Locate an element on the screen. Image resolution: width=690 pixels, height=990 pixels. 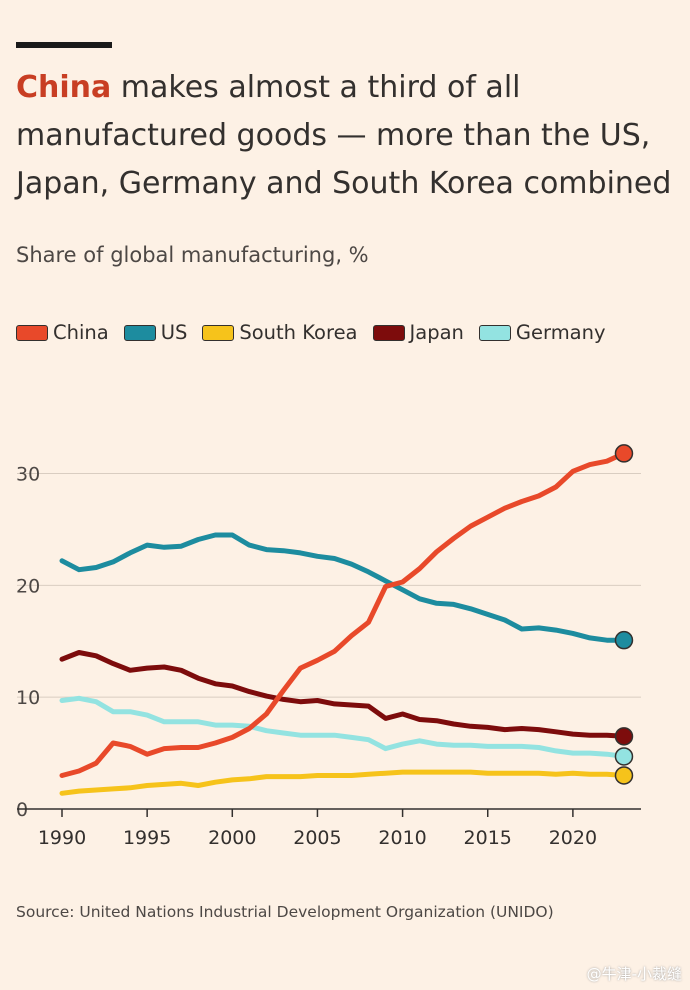
legend-label: Germany is located at coordinates (560, 332).